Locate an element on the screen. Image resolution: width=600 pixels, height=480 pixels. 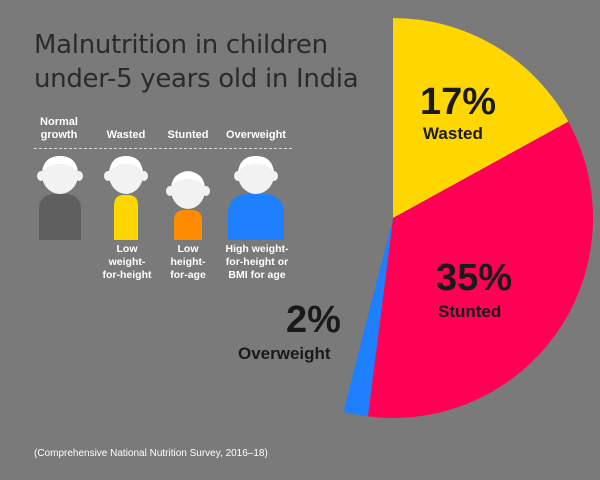
pie-slice-wasted is located at coordinates (481, 118).